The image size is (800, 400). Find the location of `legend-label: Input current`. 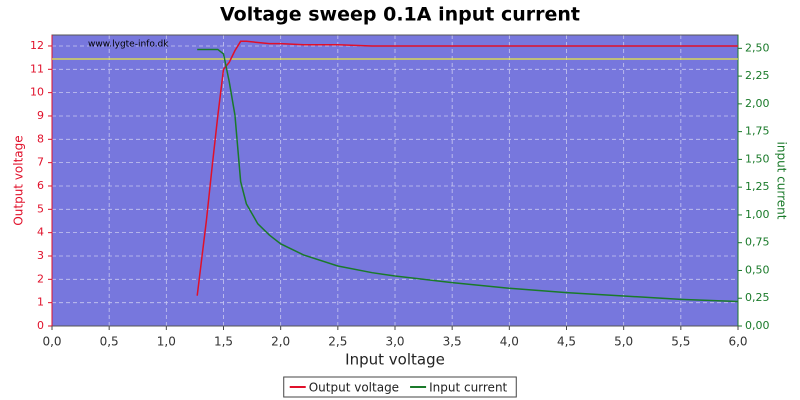

legend-label: Input current is located at coordinates (468, 388).